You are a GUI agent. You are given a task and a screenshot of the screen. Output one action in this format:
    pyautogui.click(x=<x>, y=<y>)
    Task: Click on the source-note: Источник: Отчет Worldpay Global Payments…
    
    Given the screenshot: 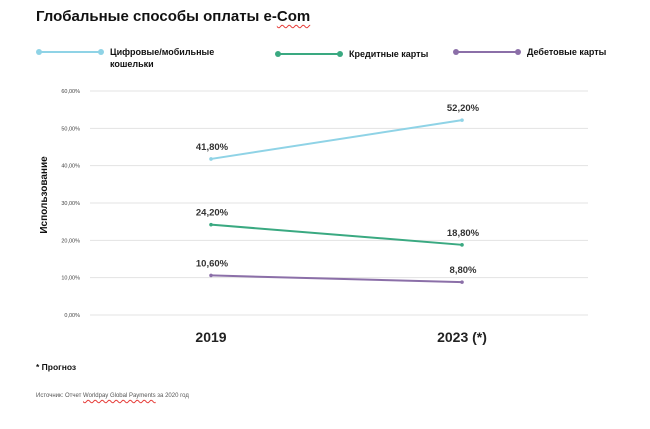 What is the action you would take?
    pyautogui.click(x=112, y=396)
    